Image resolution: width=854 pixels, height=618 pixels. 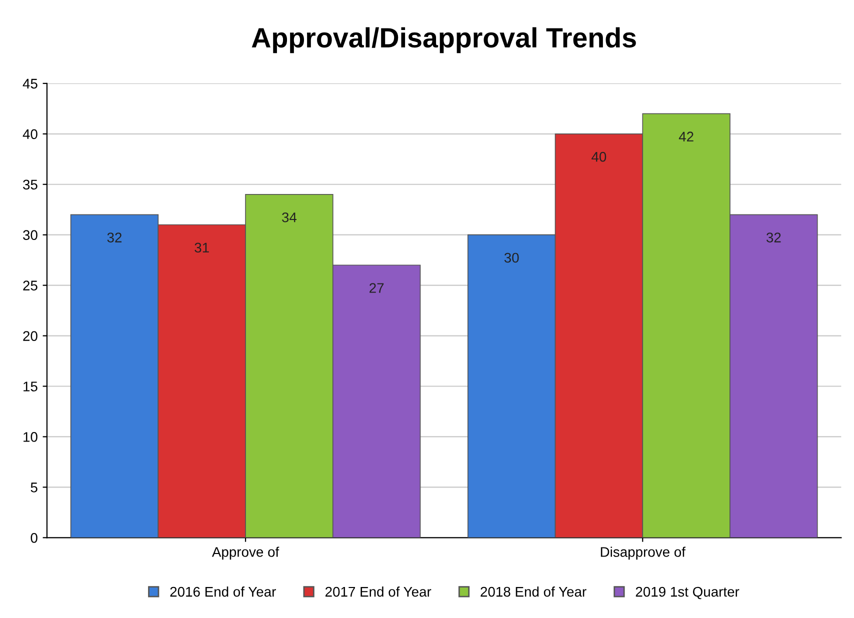 What do you see at coordinates (31, 387) in the screenshot?
I see `y-tick-label: 15` at bounding box center [31, 387].